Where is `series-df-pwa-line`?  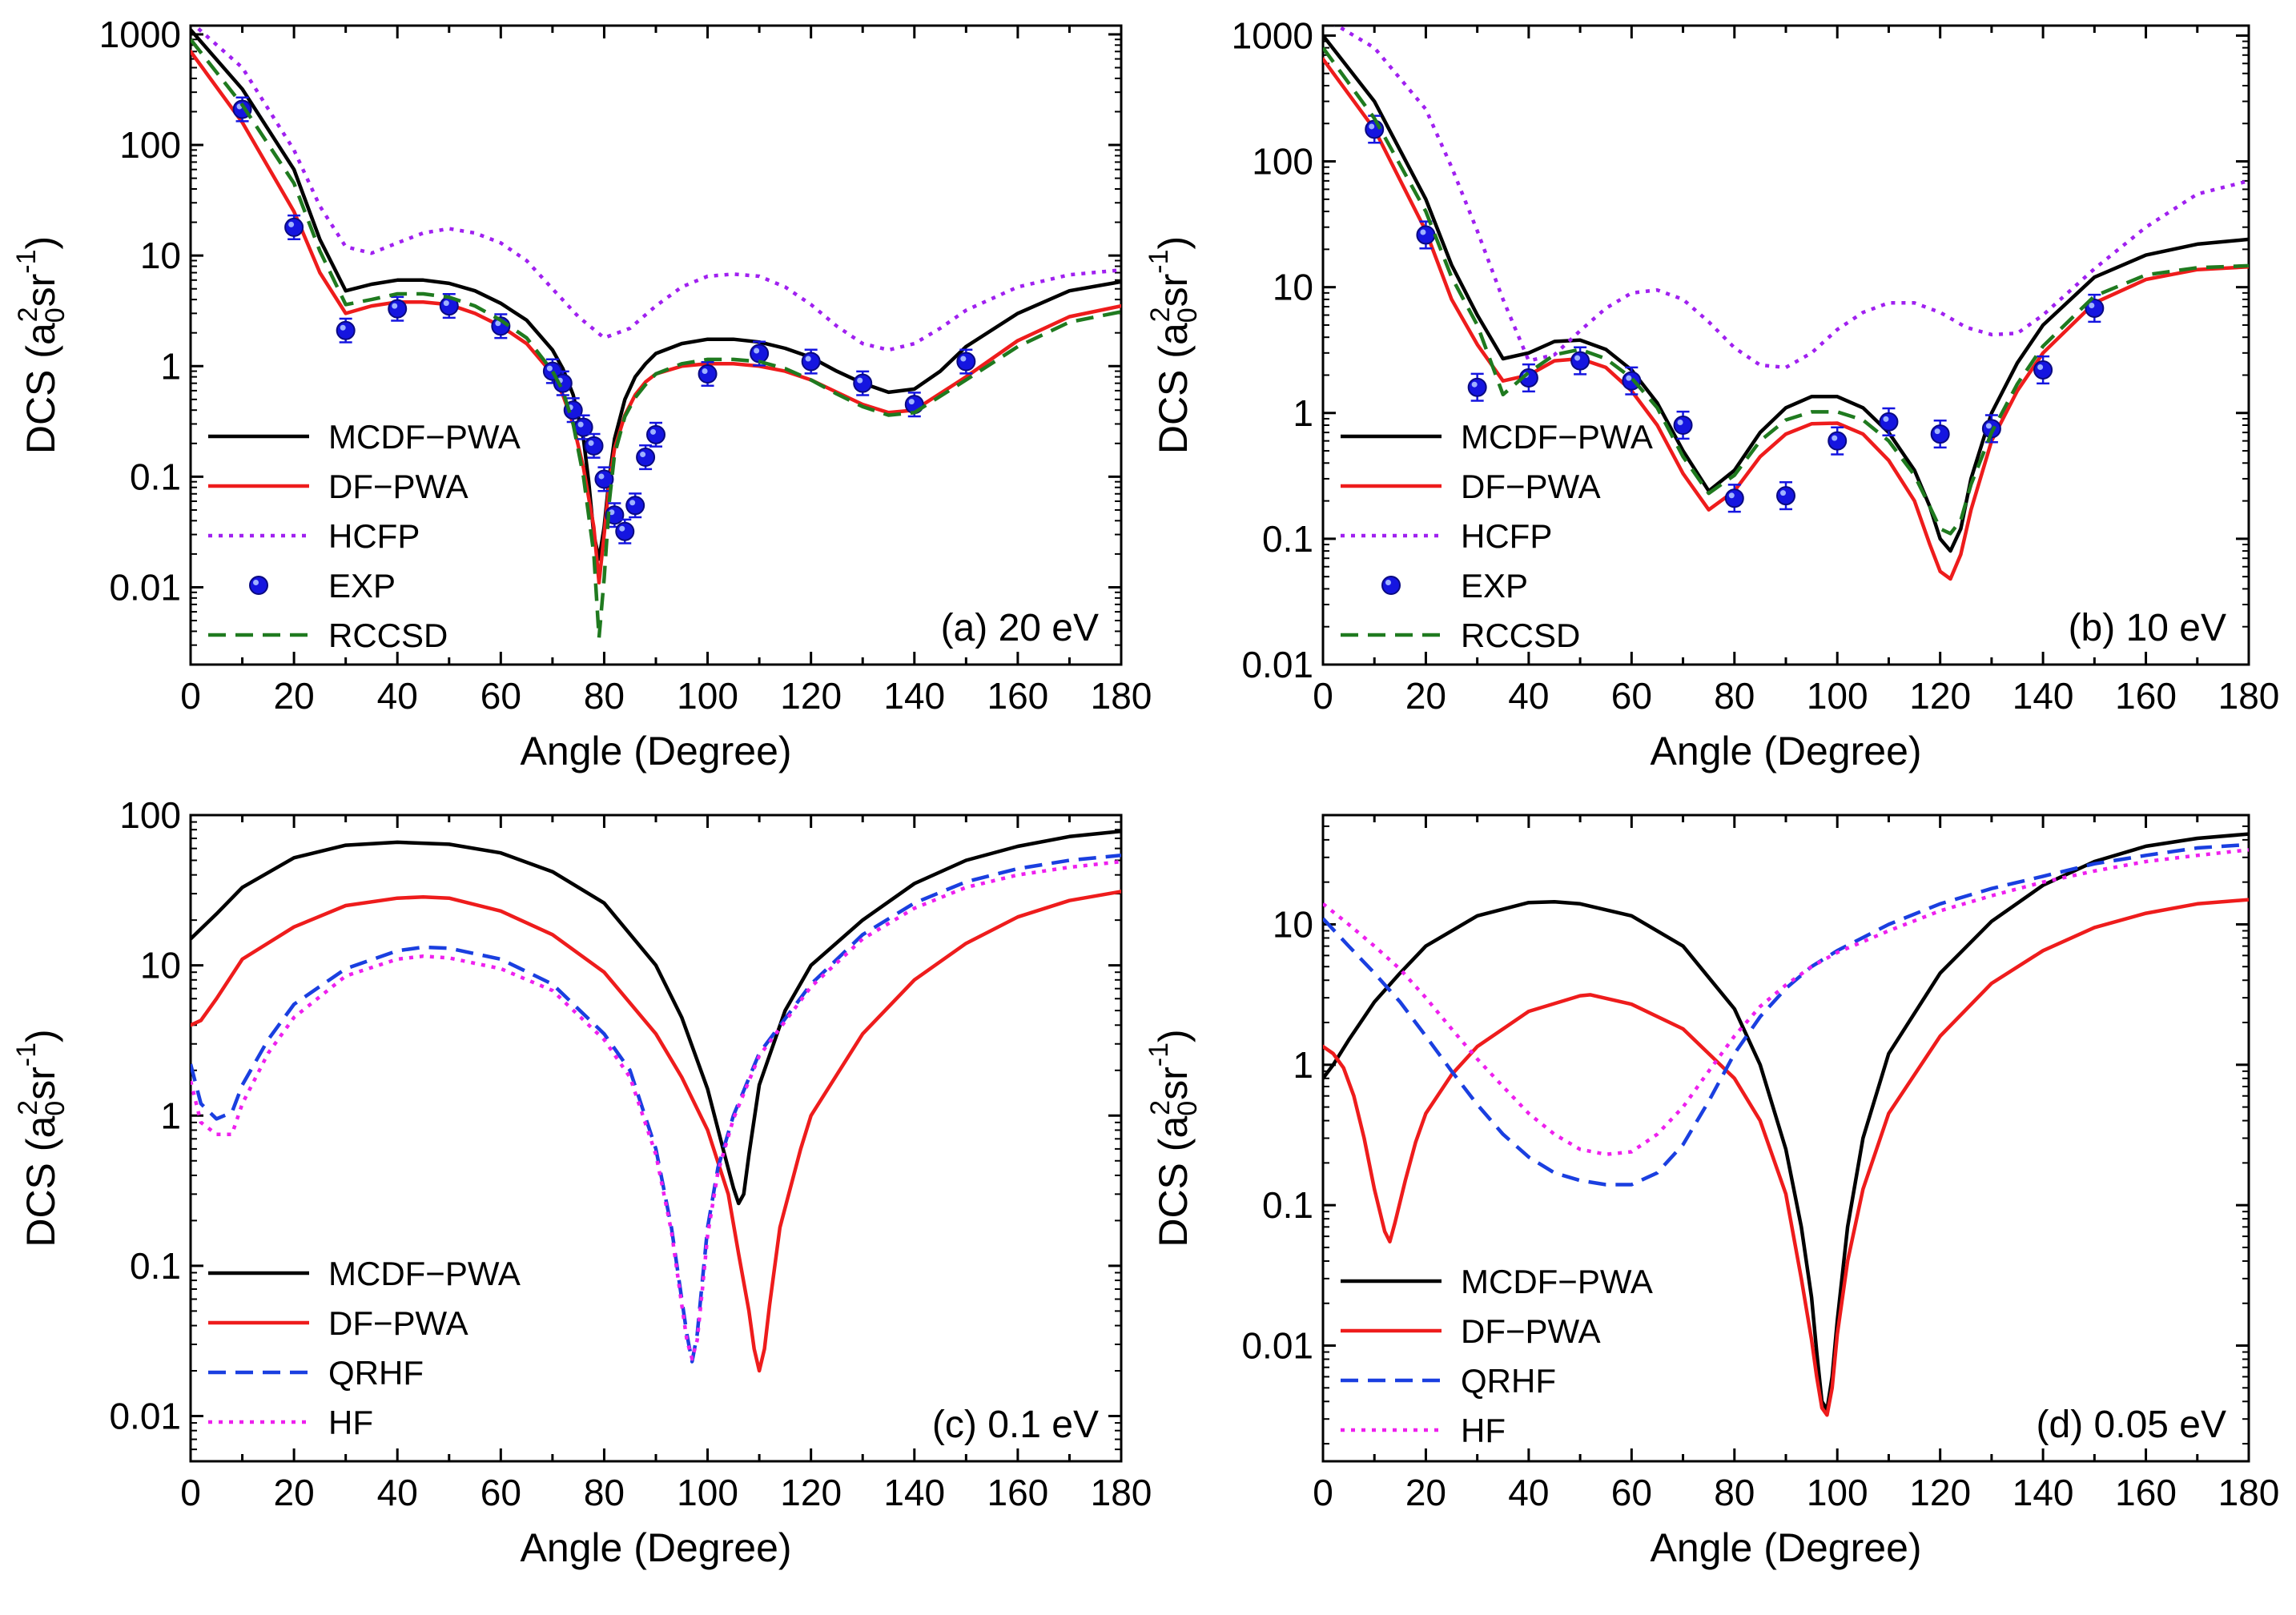
series-df-pwa-line is located at coordinates (656, 1131).